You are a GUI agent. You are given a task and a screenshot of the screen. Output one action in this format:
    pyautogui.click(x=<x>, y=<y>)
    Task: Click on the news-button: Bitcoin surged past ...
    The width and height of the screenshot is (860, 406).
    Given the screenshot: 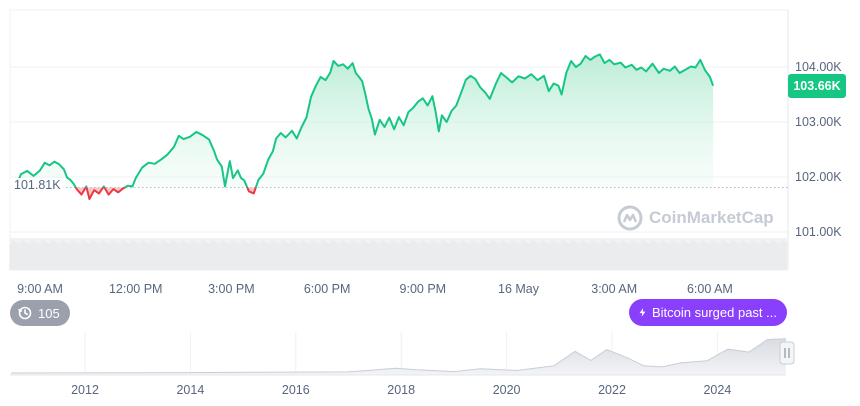 What is the action you would take?
    pyautogui.click(x=708, y=312)
    